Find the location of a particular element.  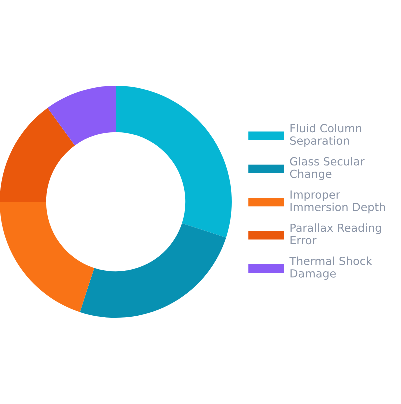

legend-label: Improper Immersion Depth is located at coordinates (338, 202).